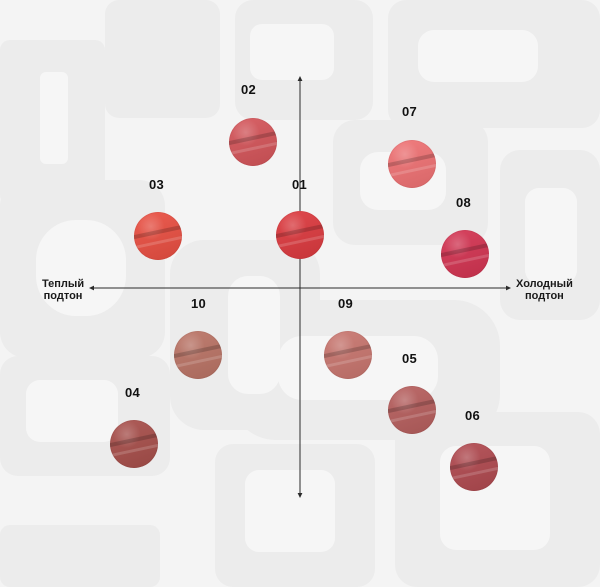 This screenshot has width=600, height=587. Describe the element at coordinates (199, 303) in the screenshot. I see `shade-label-10: 10` at that location.